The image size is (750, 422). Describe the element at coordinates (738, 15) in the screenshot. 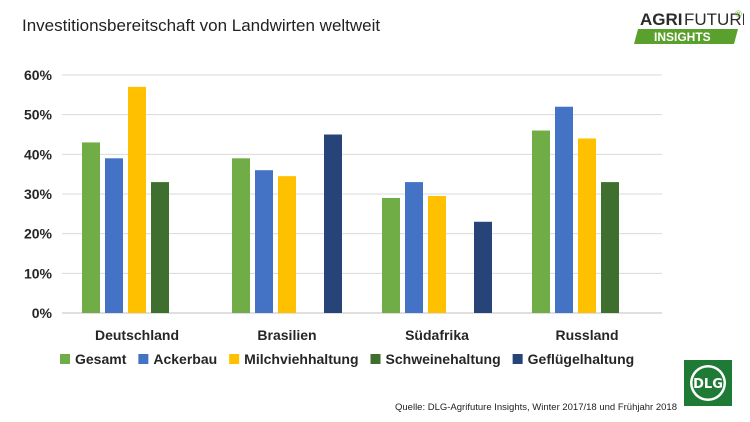

I see `registered-mark: ®` at that location.